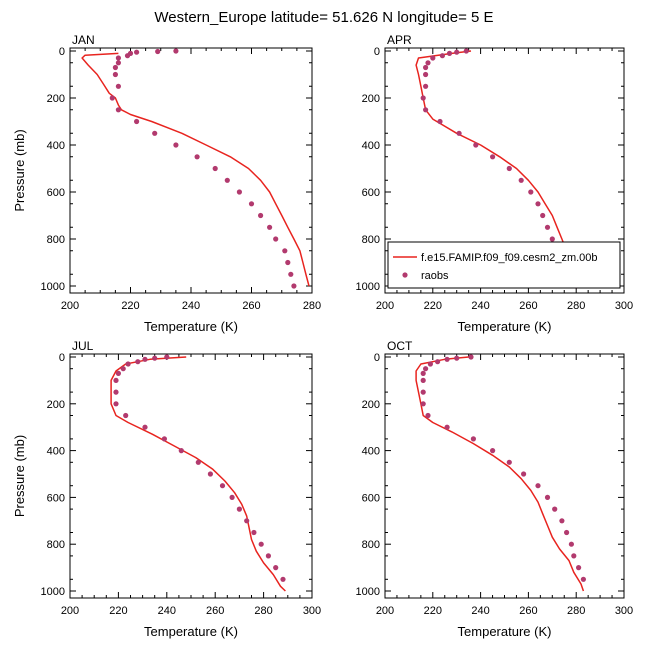  I want to click on legend-box, so click(504, 265).